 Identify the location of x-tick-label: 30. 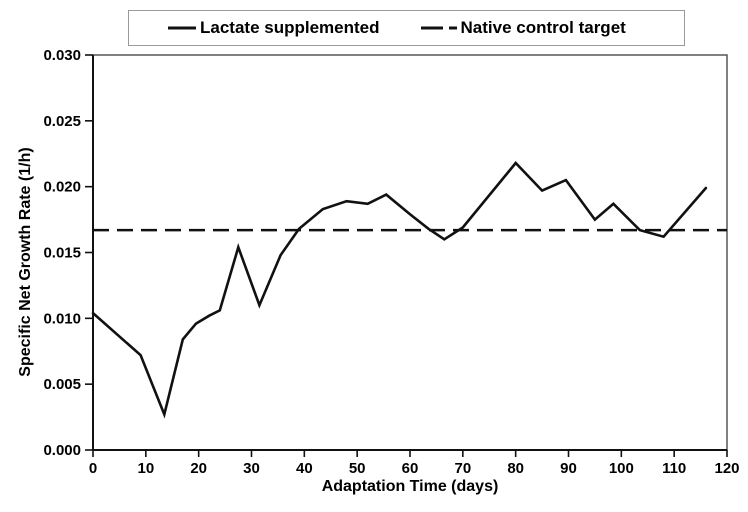
(251, 468).